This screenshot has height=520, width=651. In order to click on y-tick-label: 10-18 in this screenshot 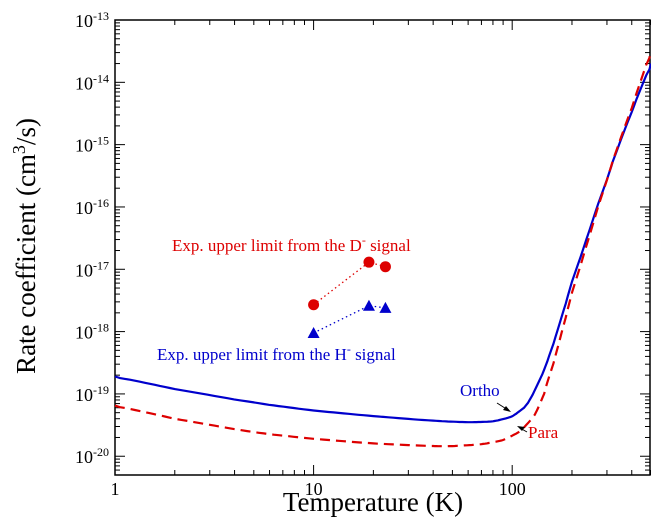, I will do `click(92, 332)`.